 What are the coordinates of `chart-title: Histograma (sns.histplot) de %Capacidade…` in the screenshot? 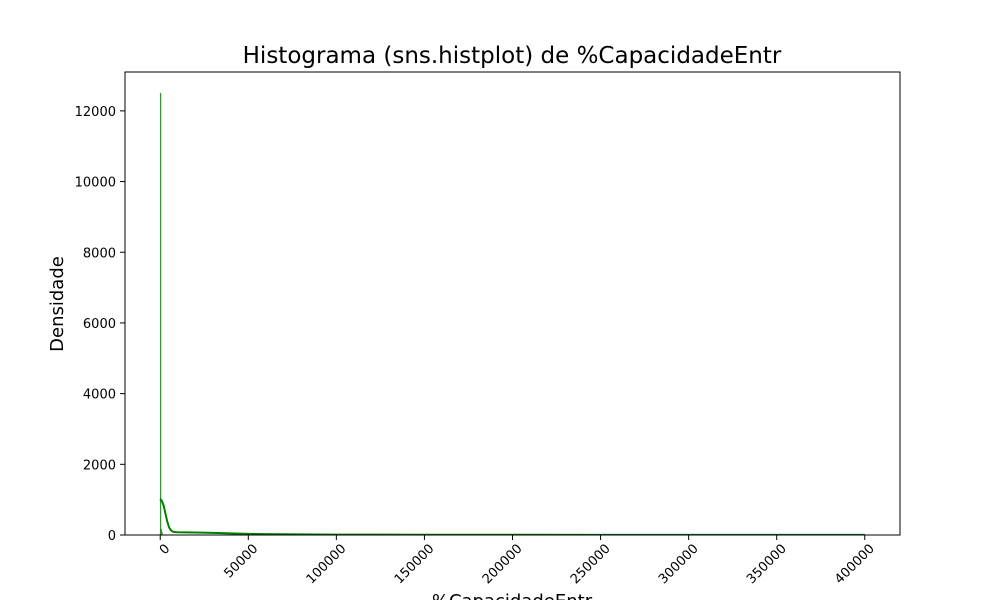 It's located at (512, 56).